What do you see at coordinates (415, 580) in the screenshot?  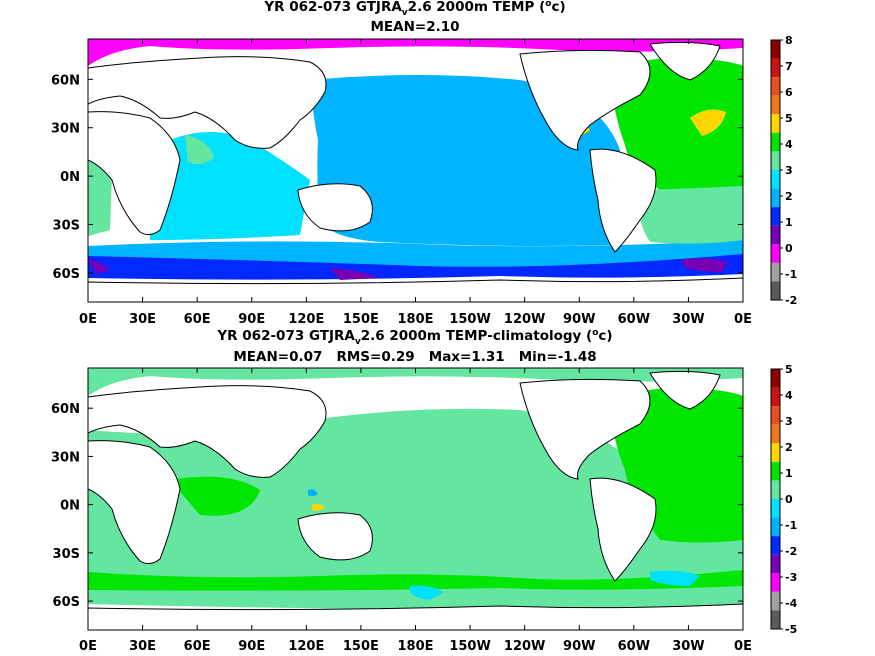 I see `southern-ocean-green` at bounding box center [415, 580].